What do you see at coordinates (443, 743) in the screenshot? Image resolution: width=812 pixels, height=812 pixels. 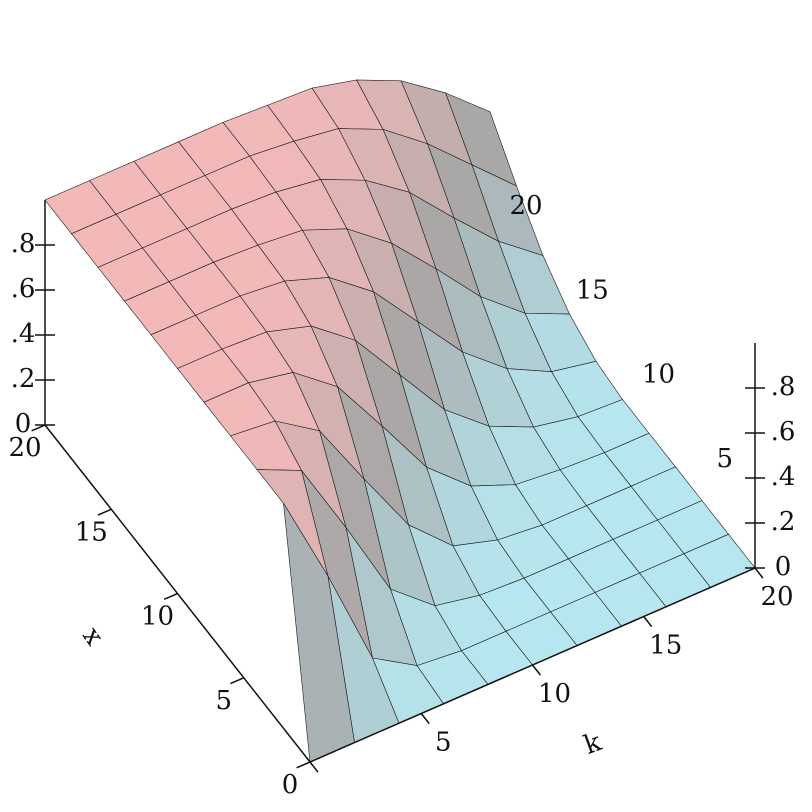 I see `k-tick-label: 5` at bounding box center [443, 743].